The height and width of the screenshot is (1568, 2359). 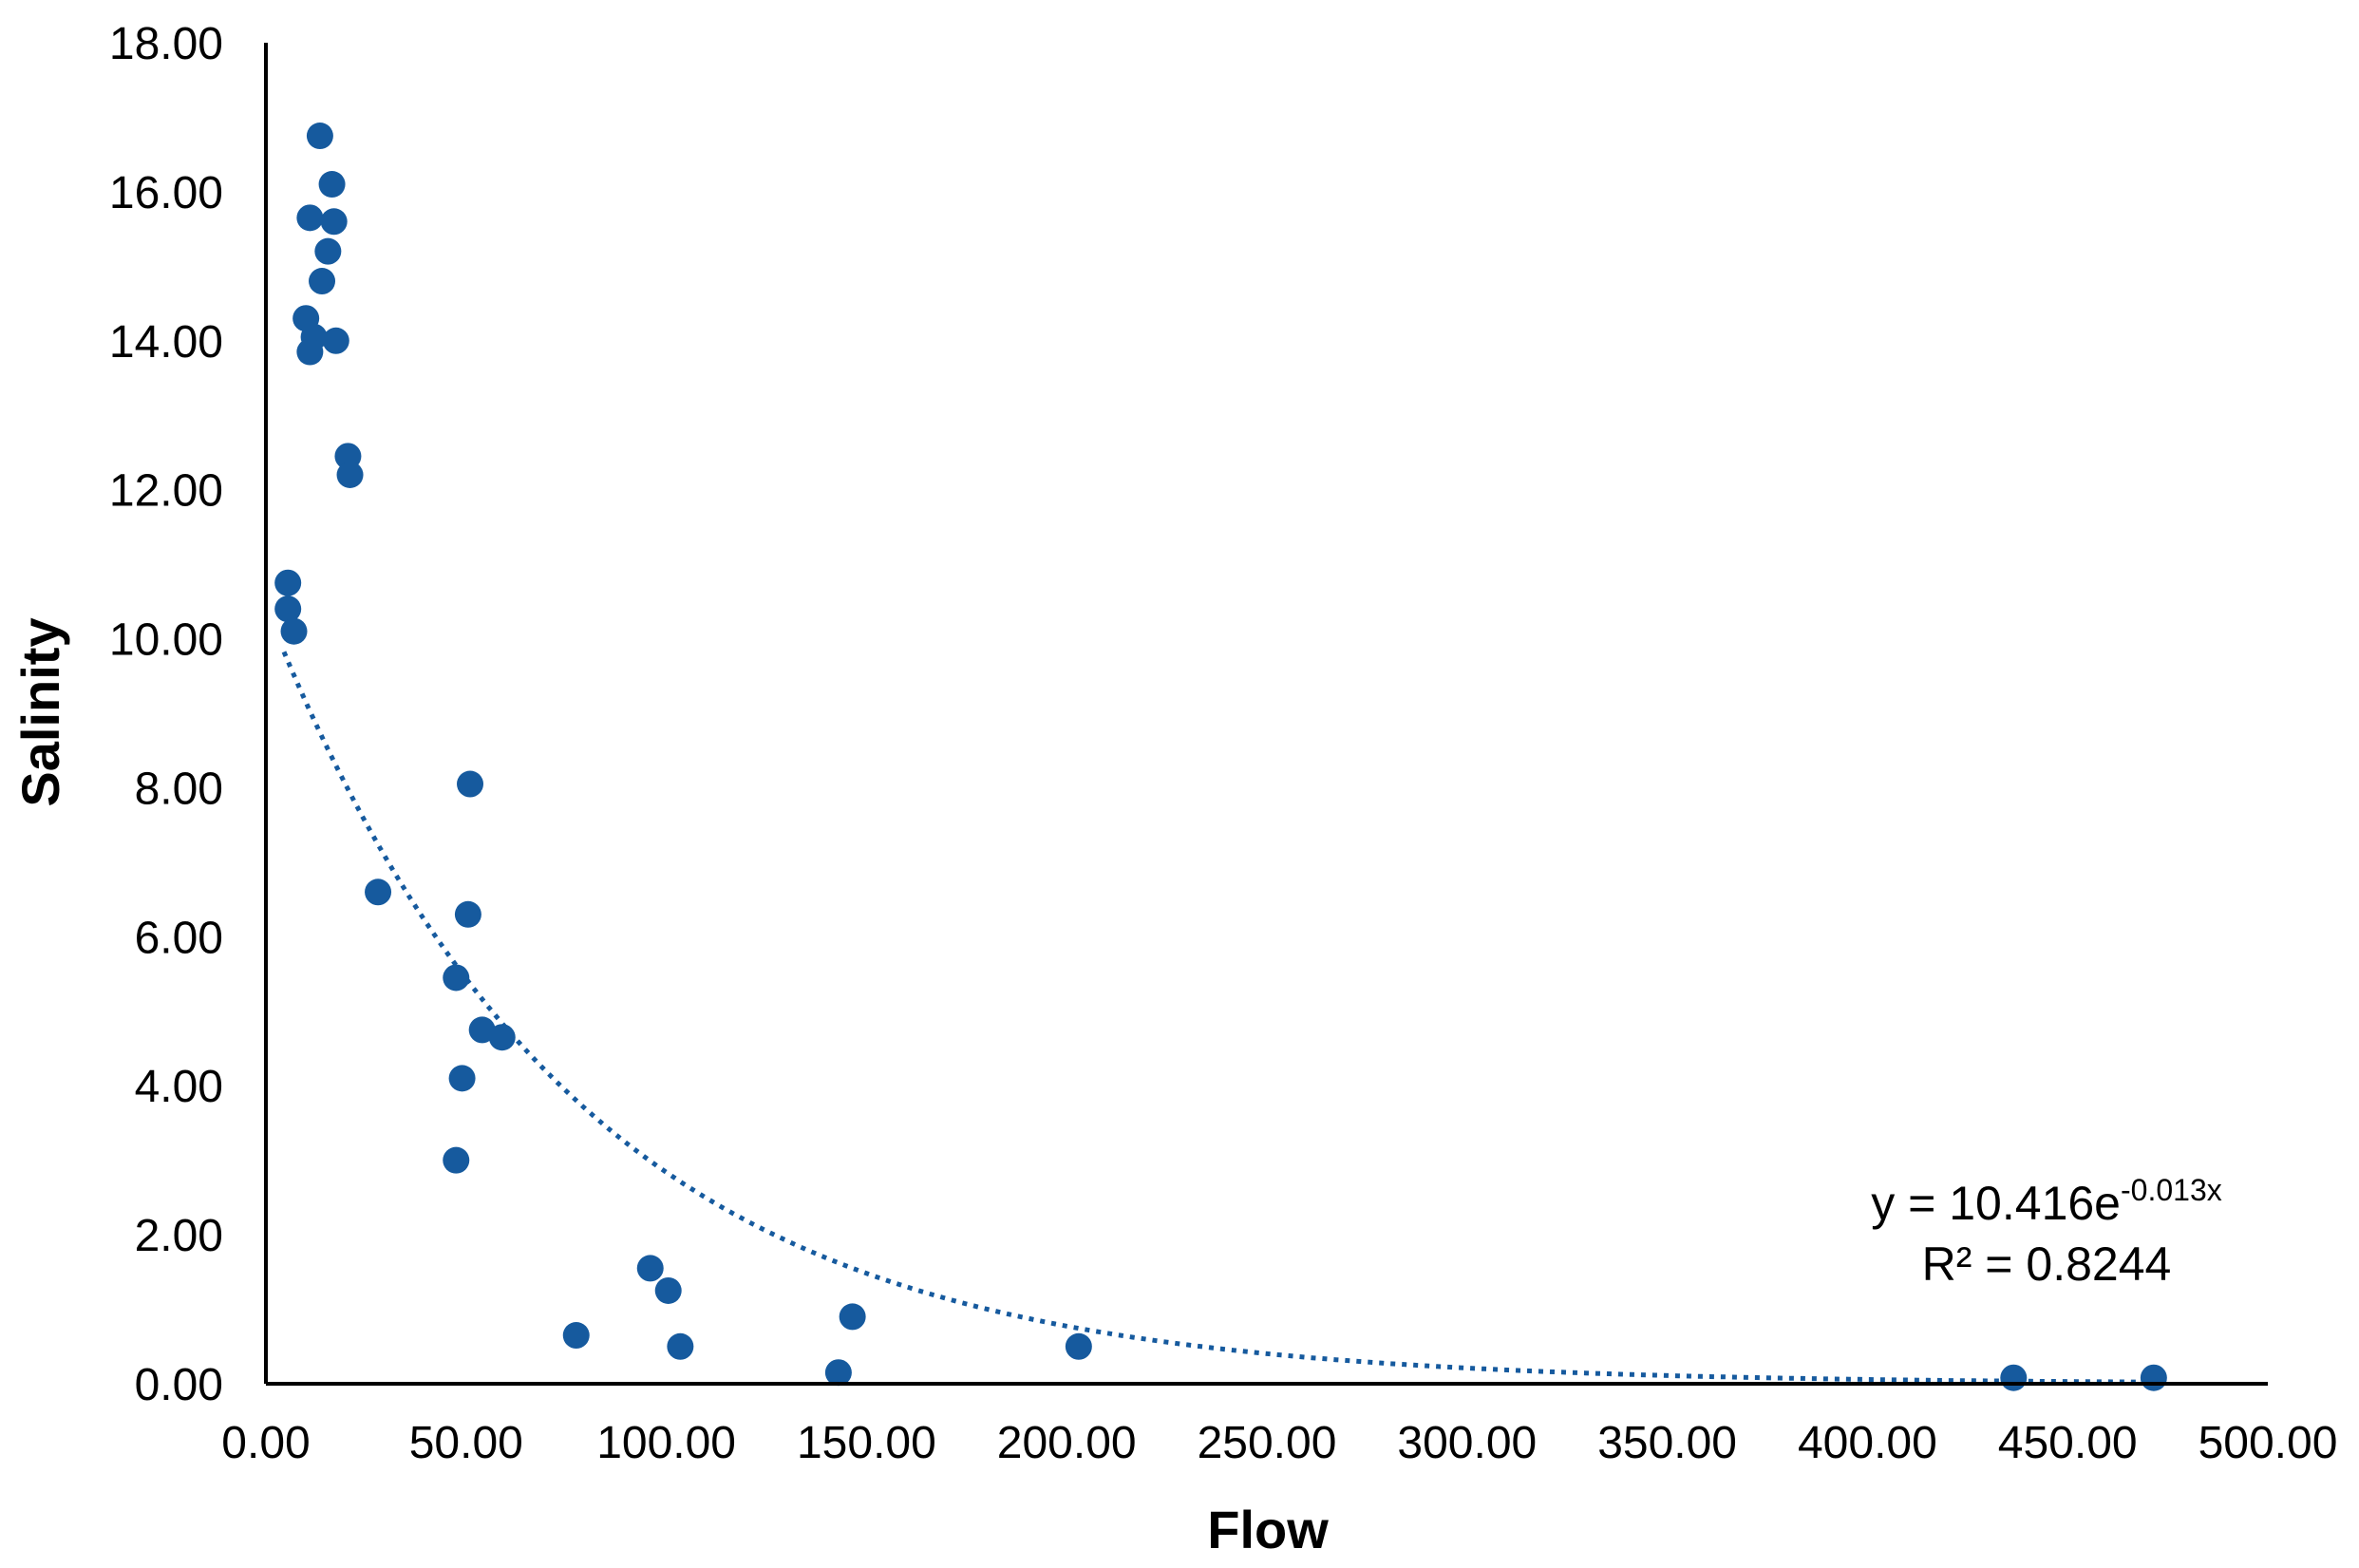 What do you see at coordinates (40, 711) in the screenshot?
I see `y-axis-title: Salinity` at bounding box center [40, 711].